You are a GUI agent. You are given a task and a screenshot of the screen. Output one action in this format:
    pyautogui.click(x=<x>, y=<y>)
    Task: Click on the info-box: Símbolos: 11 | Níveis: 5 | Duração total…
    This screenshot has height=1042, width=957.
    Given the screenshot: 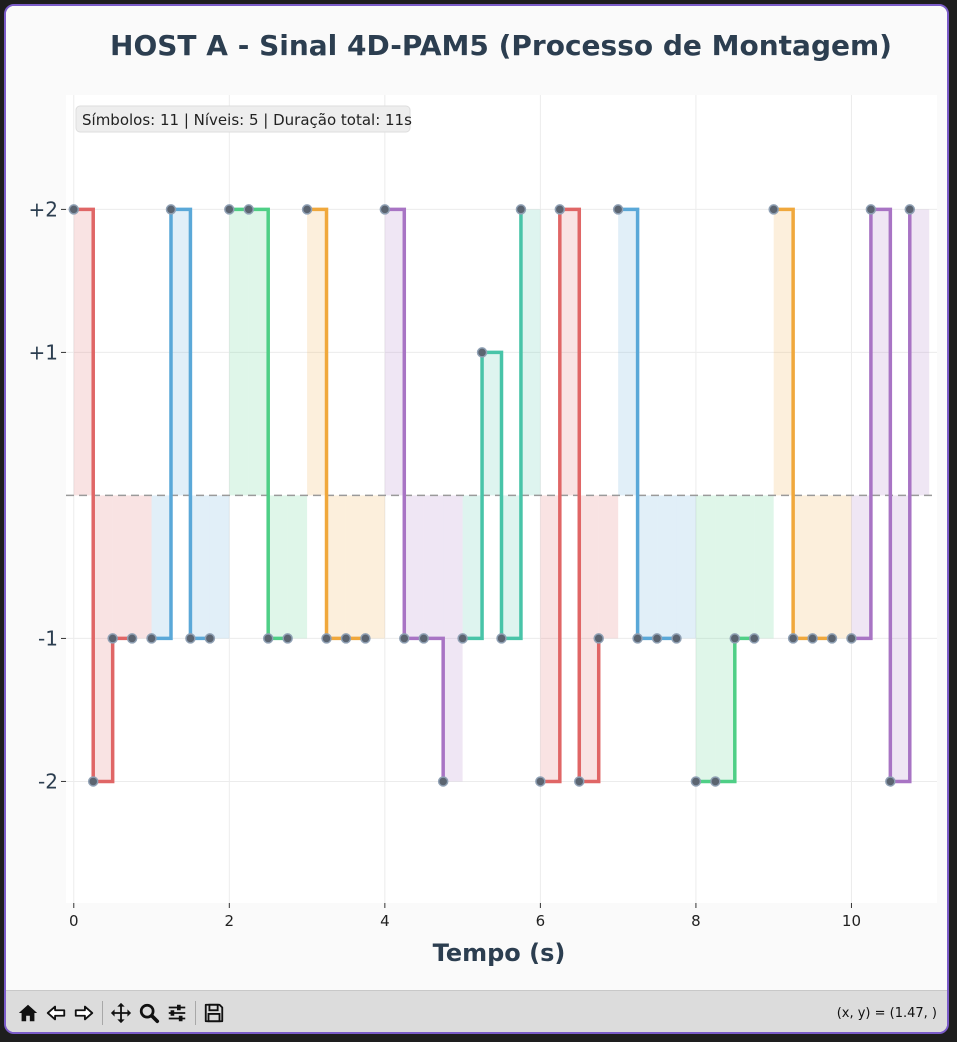 What is the action you would take?
    pyautogui.click(x=243, y=119)
    